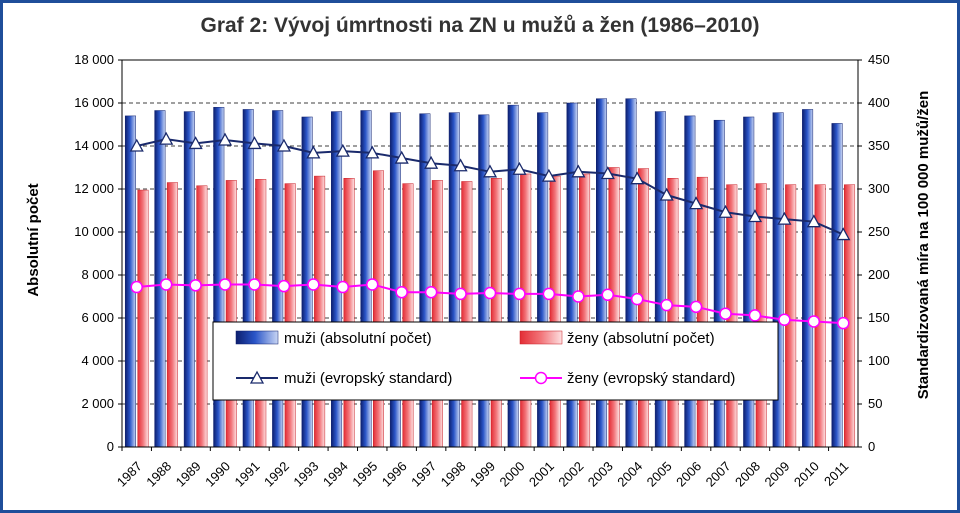 This screenshot has height=513, width=960. I want to click on y-tick-label: 10 000, so click(94, 231).